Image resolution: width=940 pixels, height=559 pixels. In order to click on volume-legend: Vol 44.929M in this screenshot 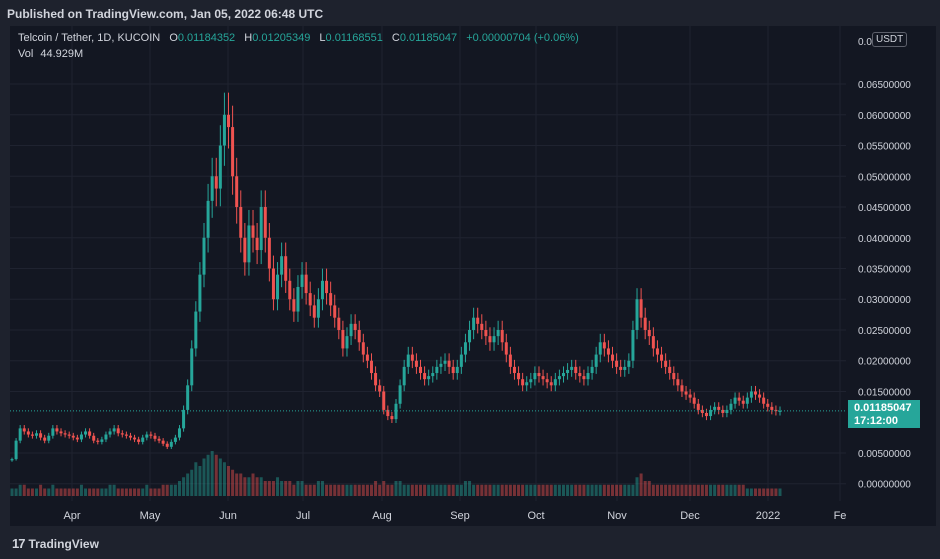, I will do `click(50, 54)`.